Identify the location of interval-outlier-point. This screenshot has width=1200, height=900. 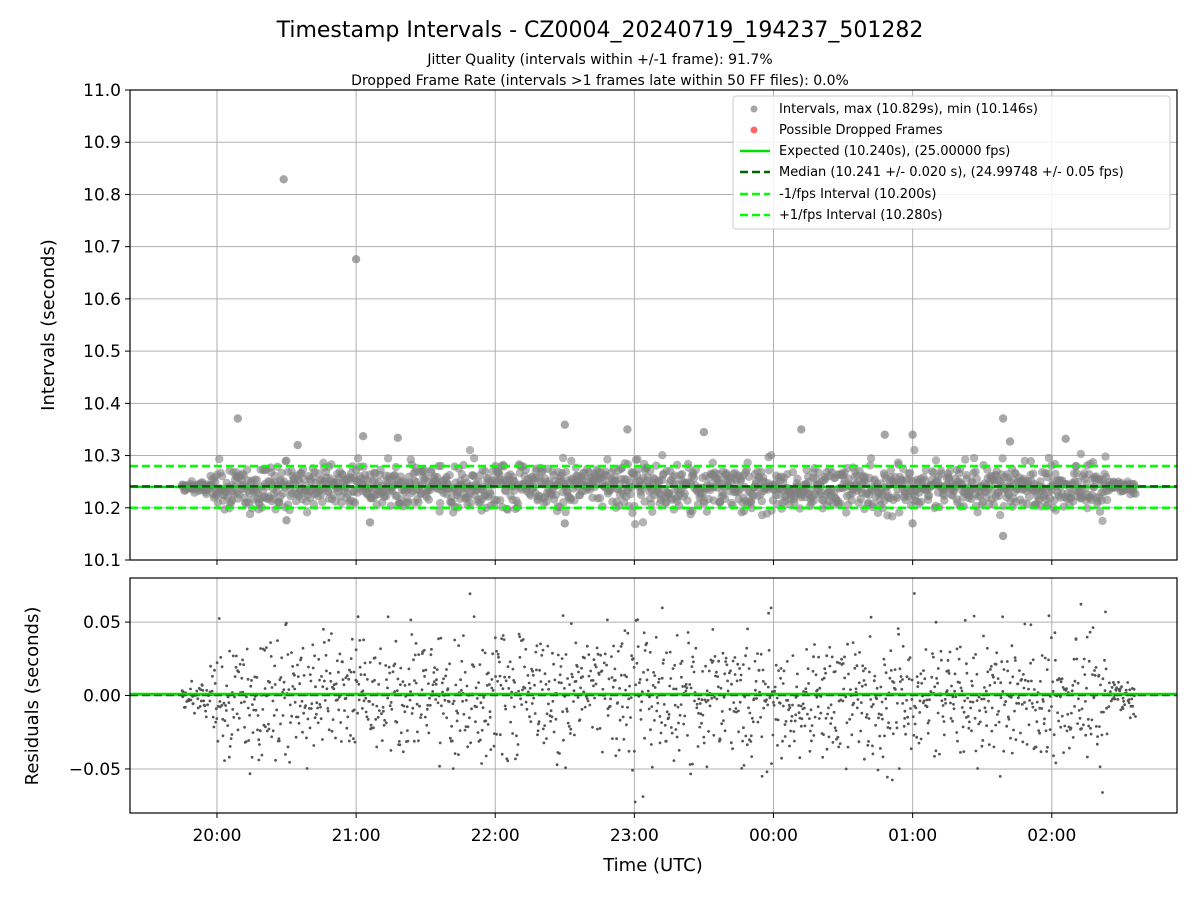
(1003, 536).